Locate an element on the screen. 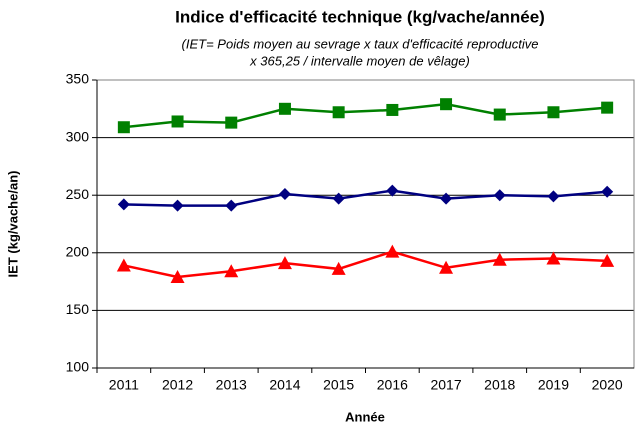 The height and width of the screenshot is (428, 642). y-tick-label: 250 is located at coordinates (78, 194).